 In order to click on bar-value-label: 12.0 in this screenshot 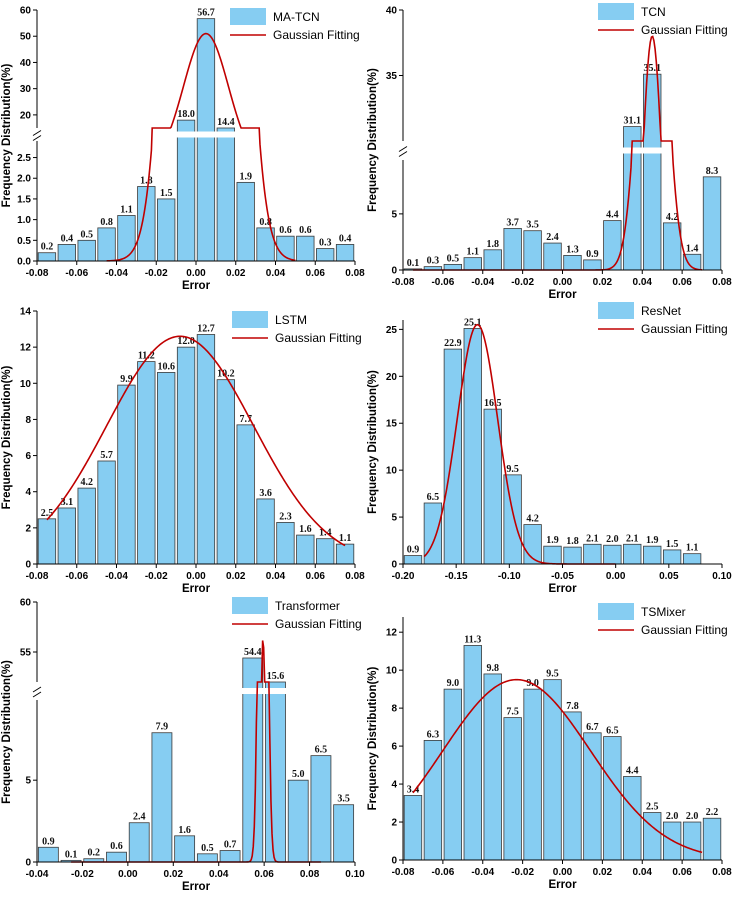, I will do `click(186, 341)`.